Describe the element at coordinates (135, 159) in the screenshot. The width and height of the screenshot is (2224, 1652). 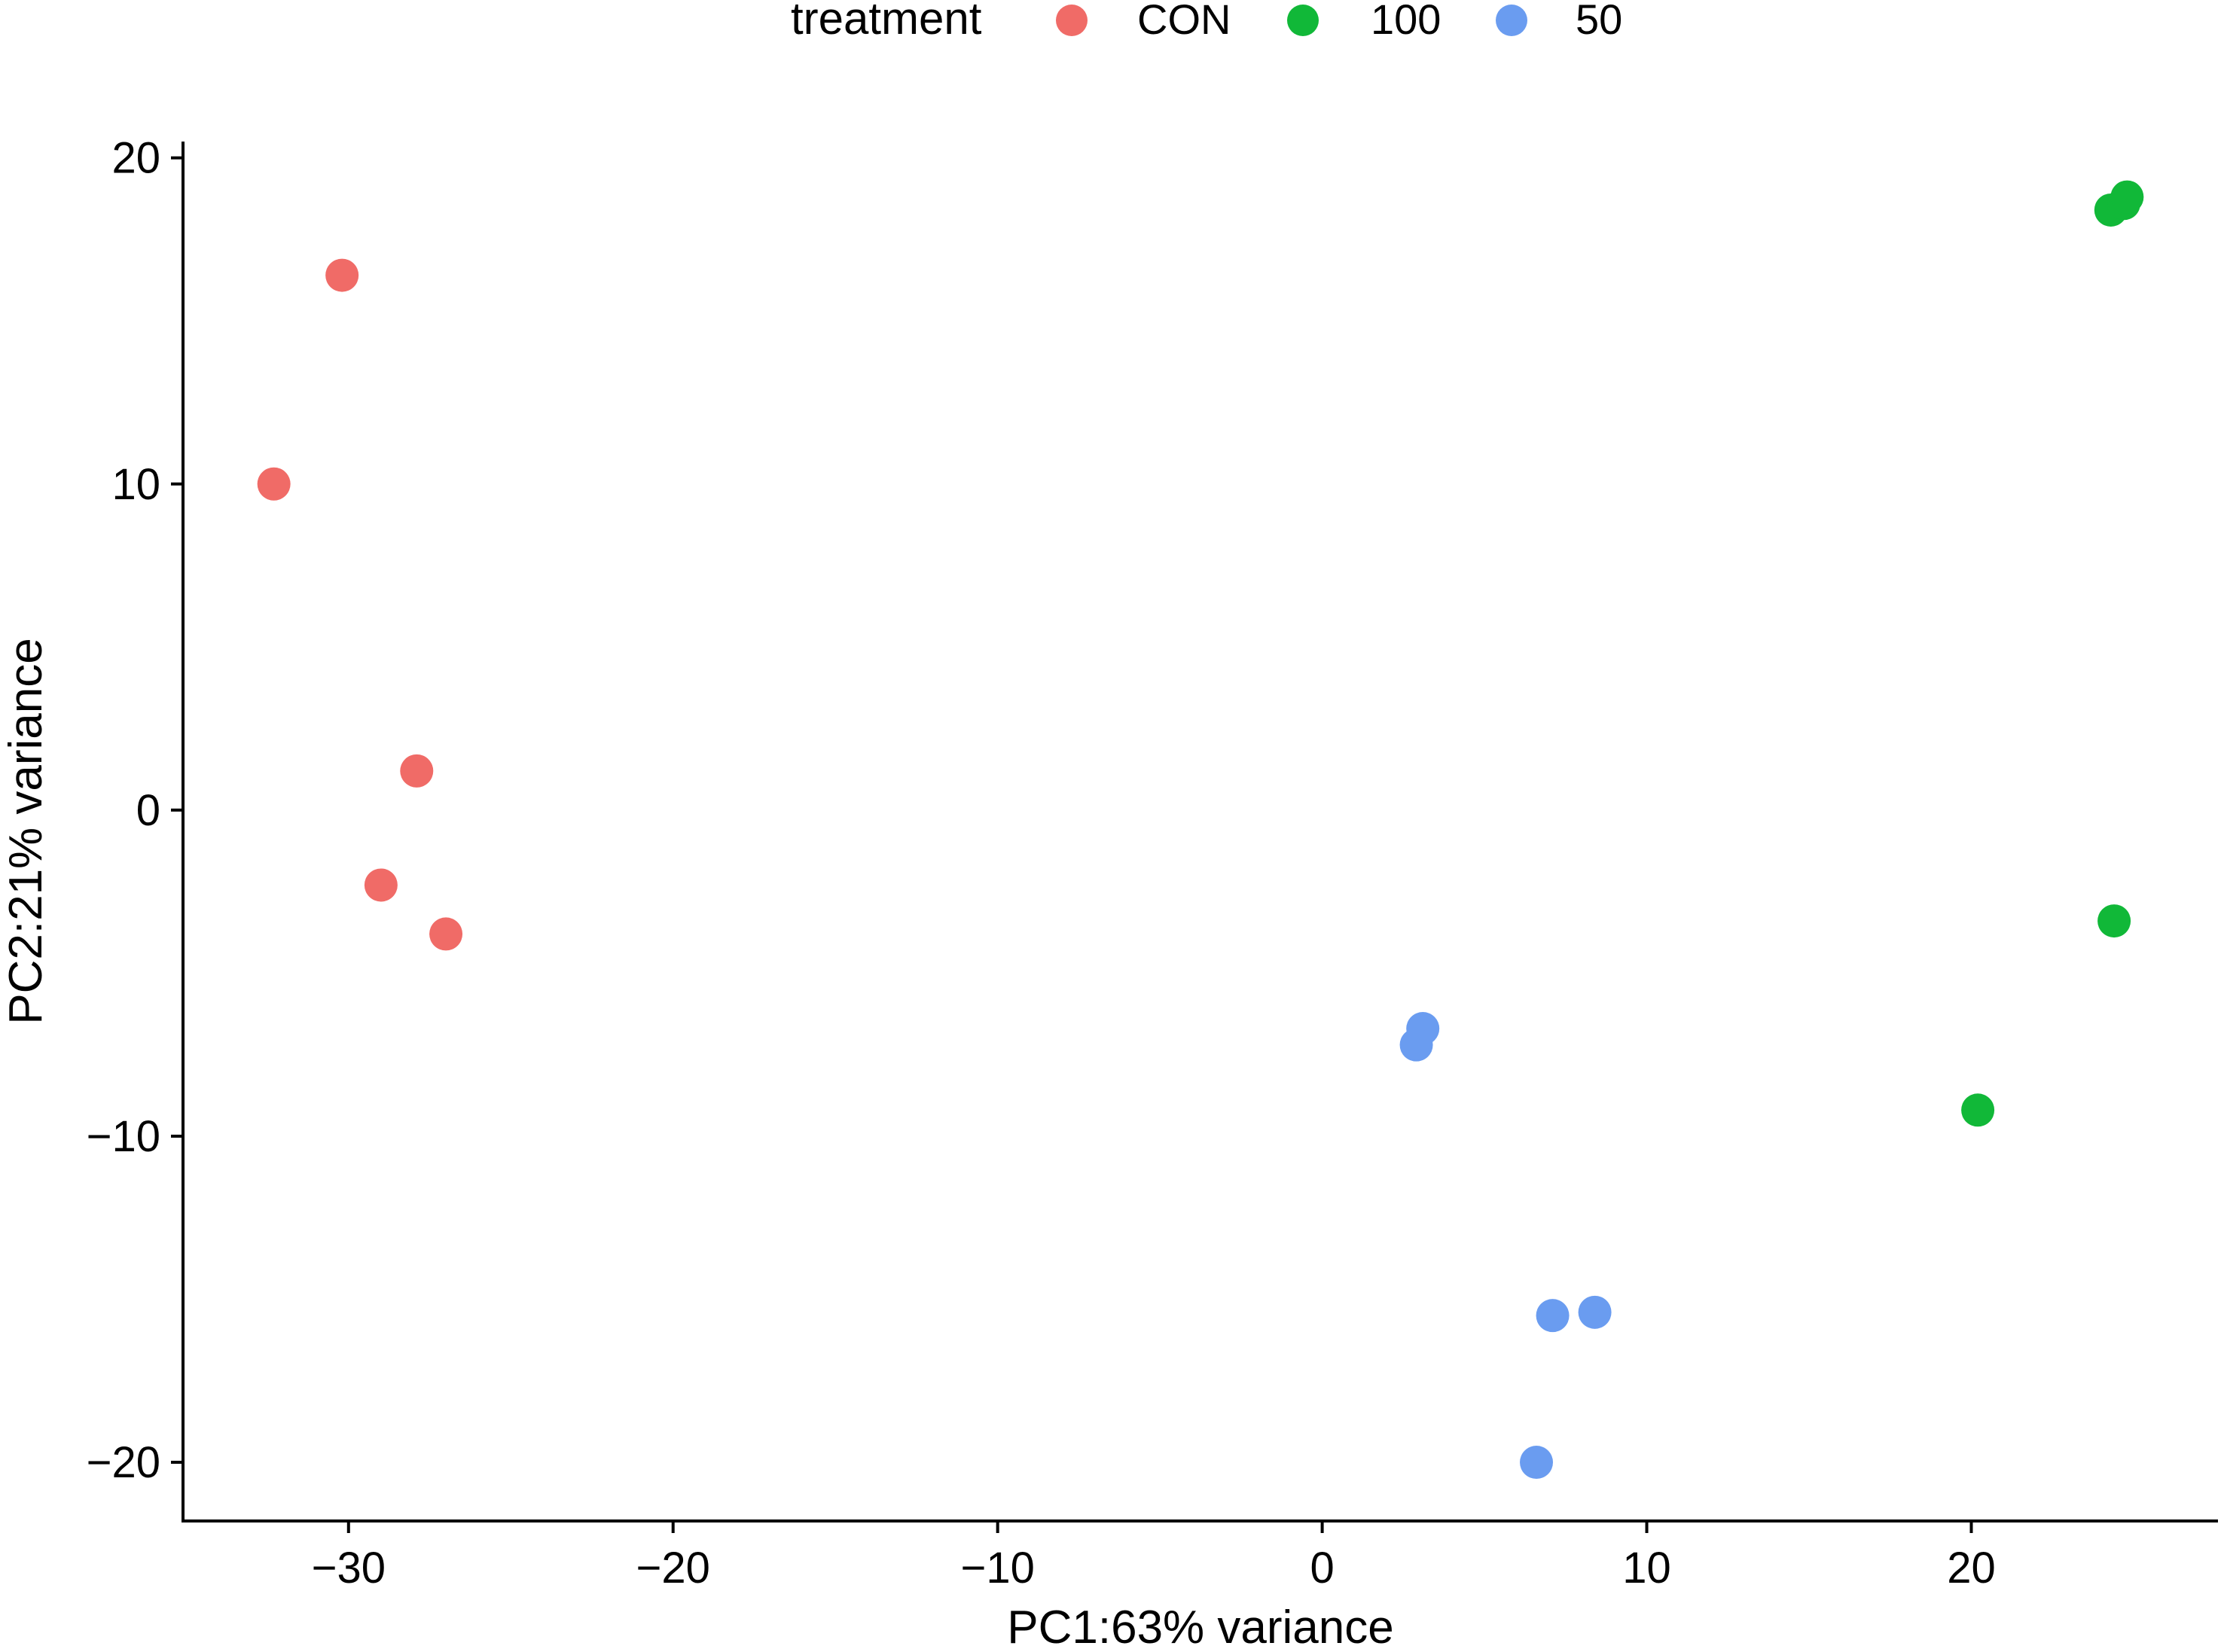
I see `y-tick-label: 20` at that location.